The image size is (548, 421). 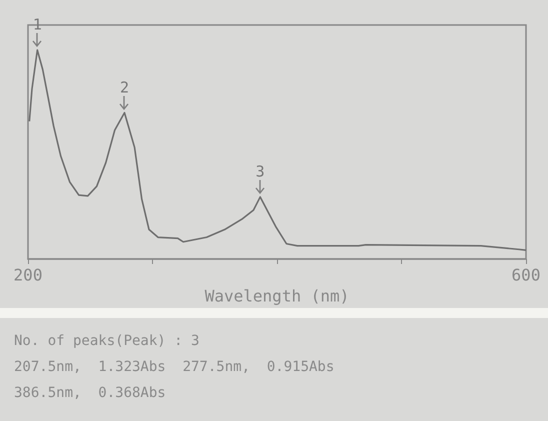 I want to click on text: No. of peaks(Peak) : 3, so click(x=107, y=341).